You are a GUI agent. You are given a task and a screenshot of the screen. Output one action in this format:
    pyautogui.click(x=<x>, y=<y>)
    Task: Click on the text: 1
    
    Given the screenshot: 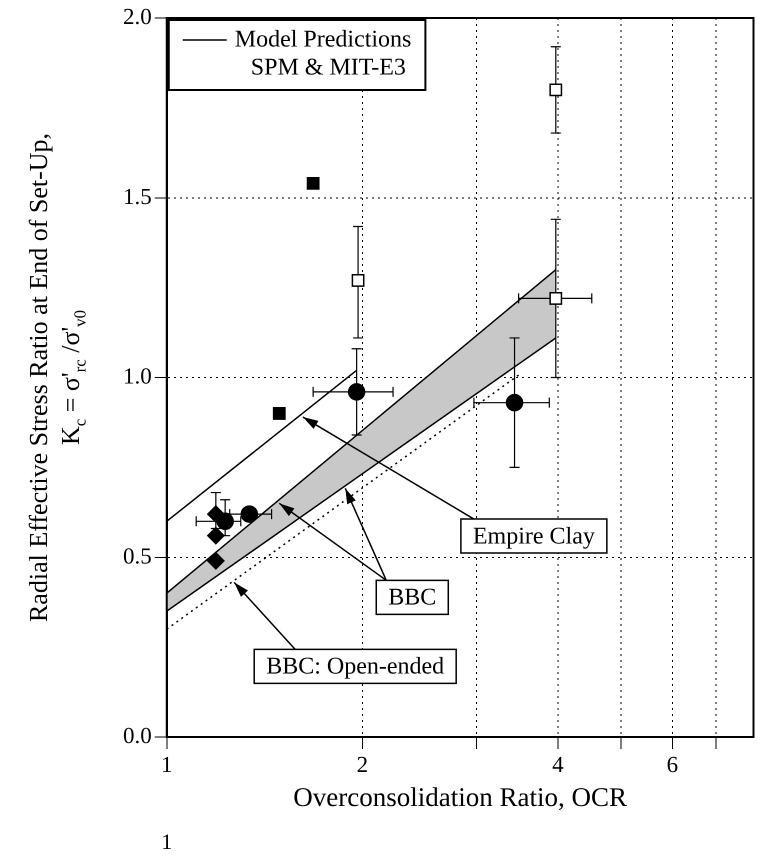 What is the action you would take?
    pyautogui.click(x=166, y=841)
    